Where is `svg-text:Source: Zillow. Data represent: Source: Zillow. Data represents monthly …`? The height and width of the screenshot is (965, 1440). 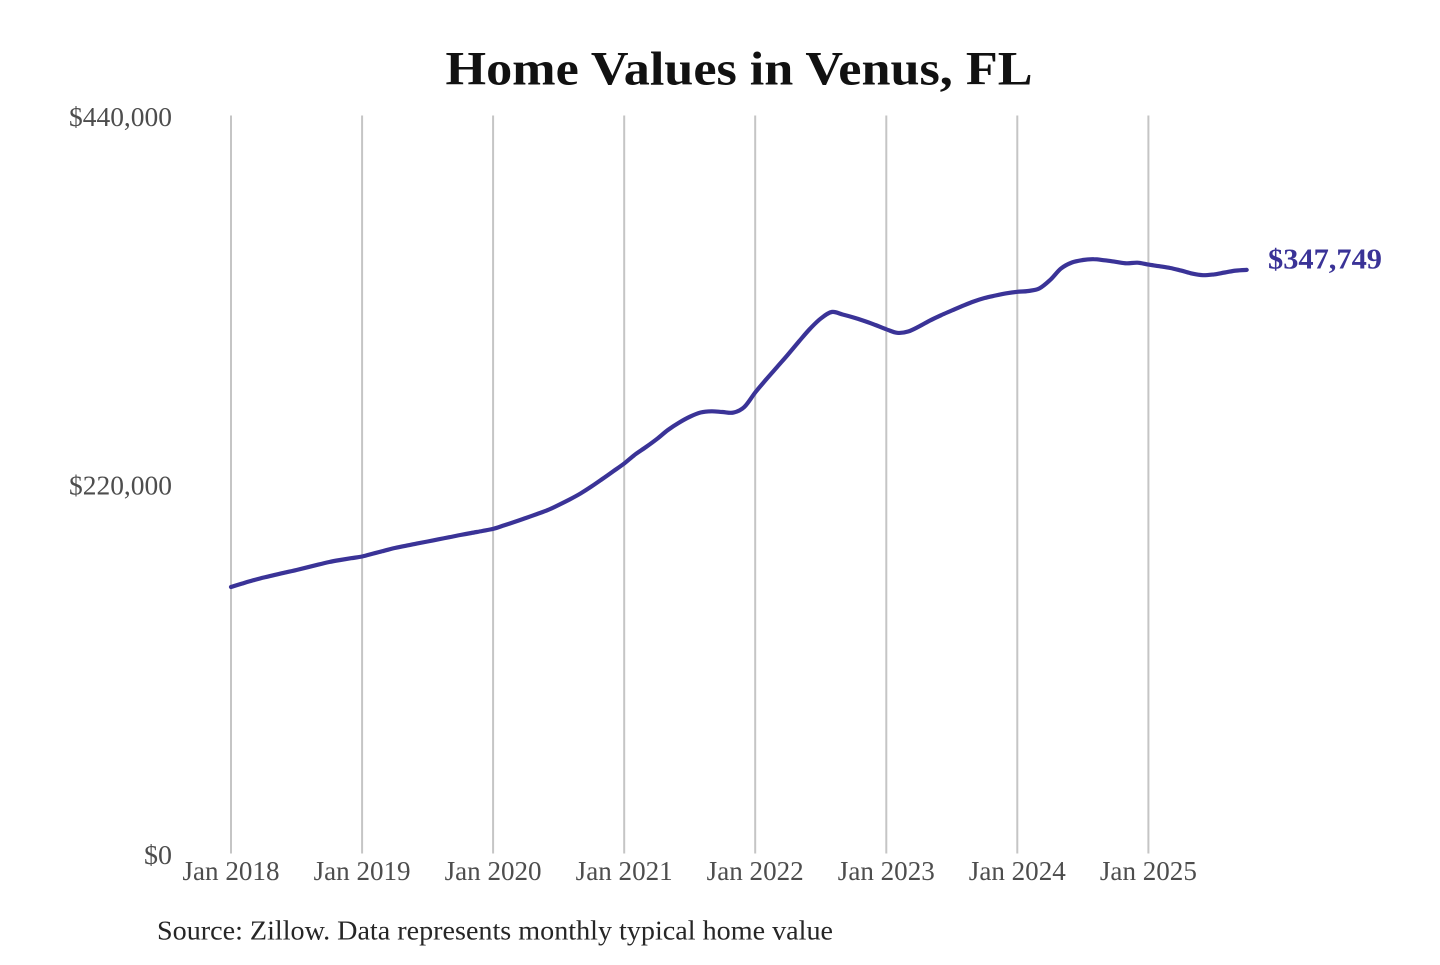 svg-text:Source: Zillow. Data represent: Source: Zillow. Data represents monthly … is located at coordinates (495, 930).